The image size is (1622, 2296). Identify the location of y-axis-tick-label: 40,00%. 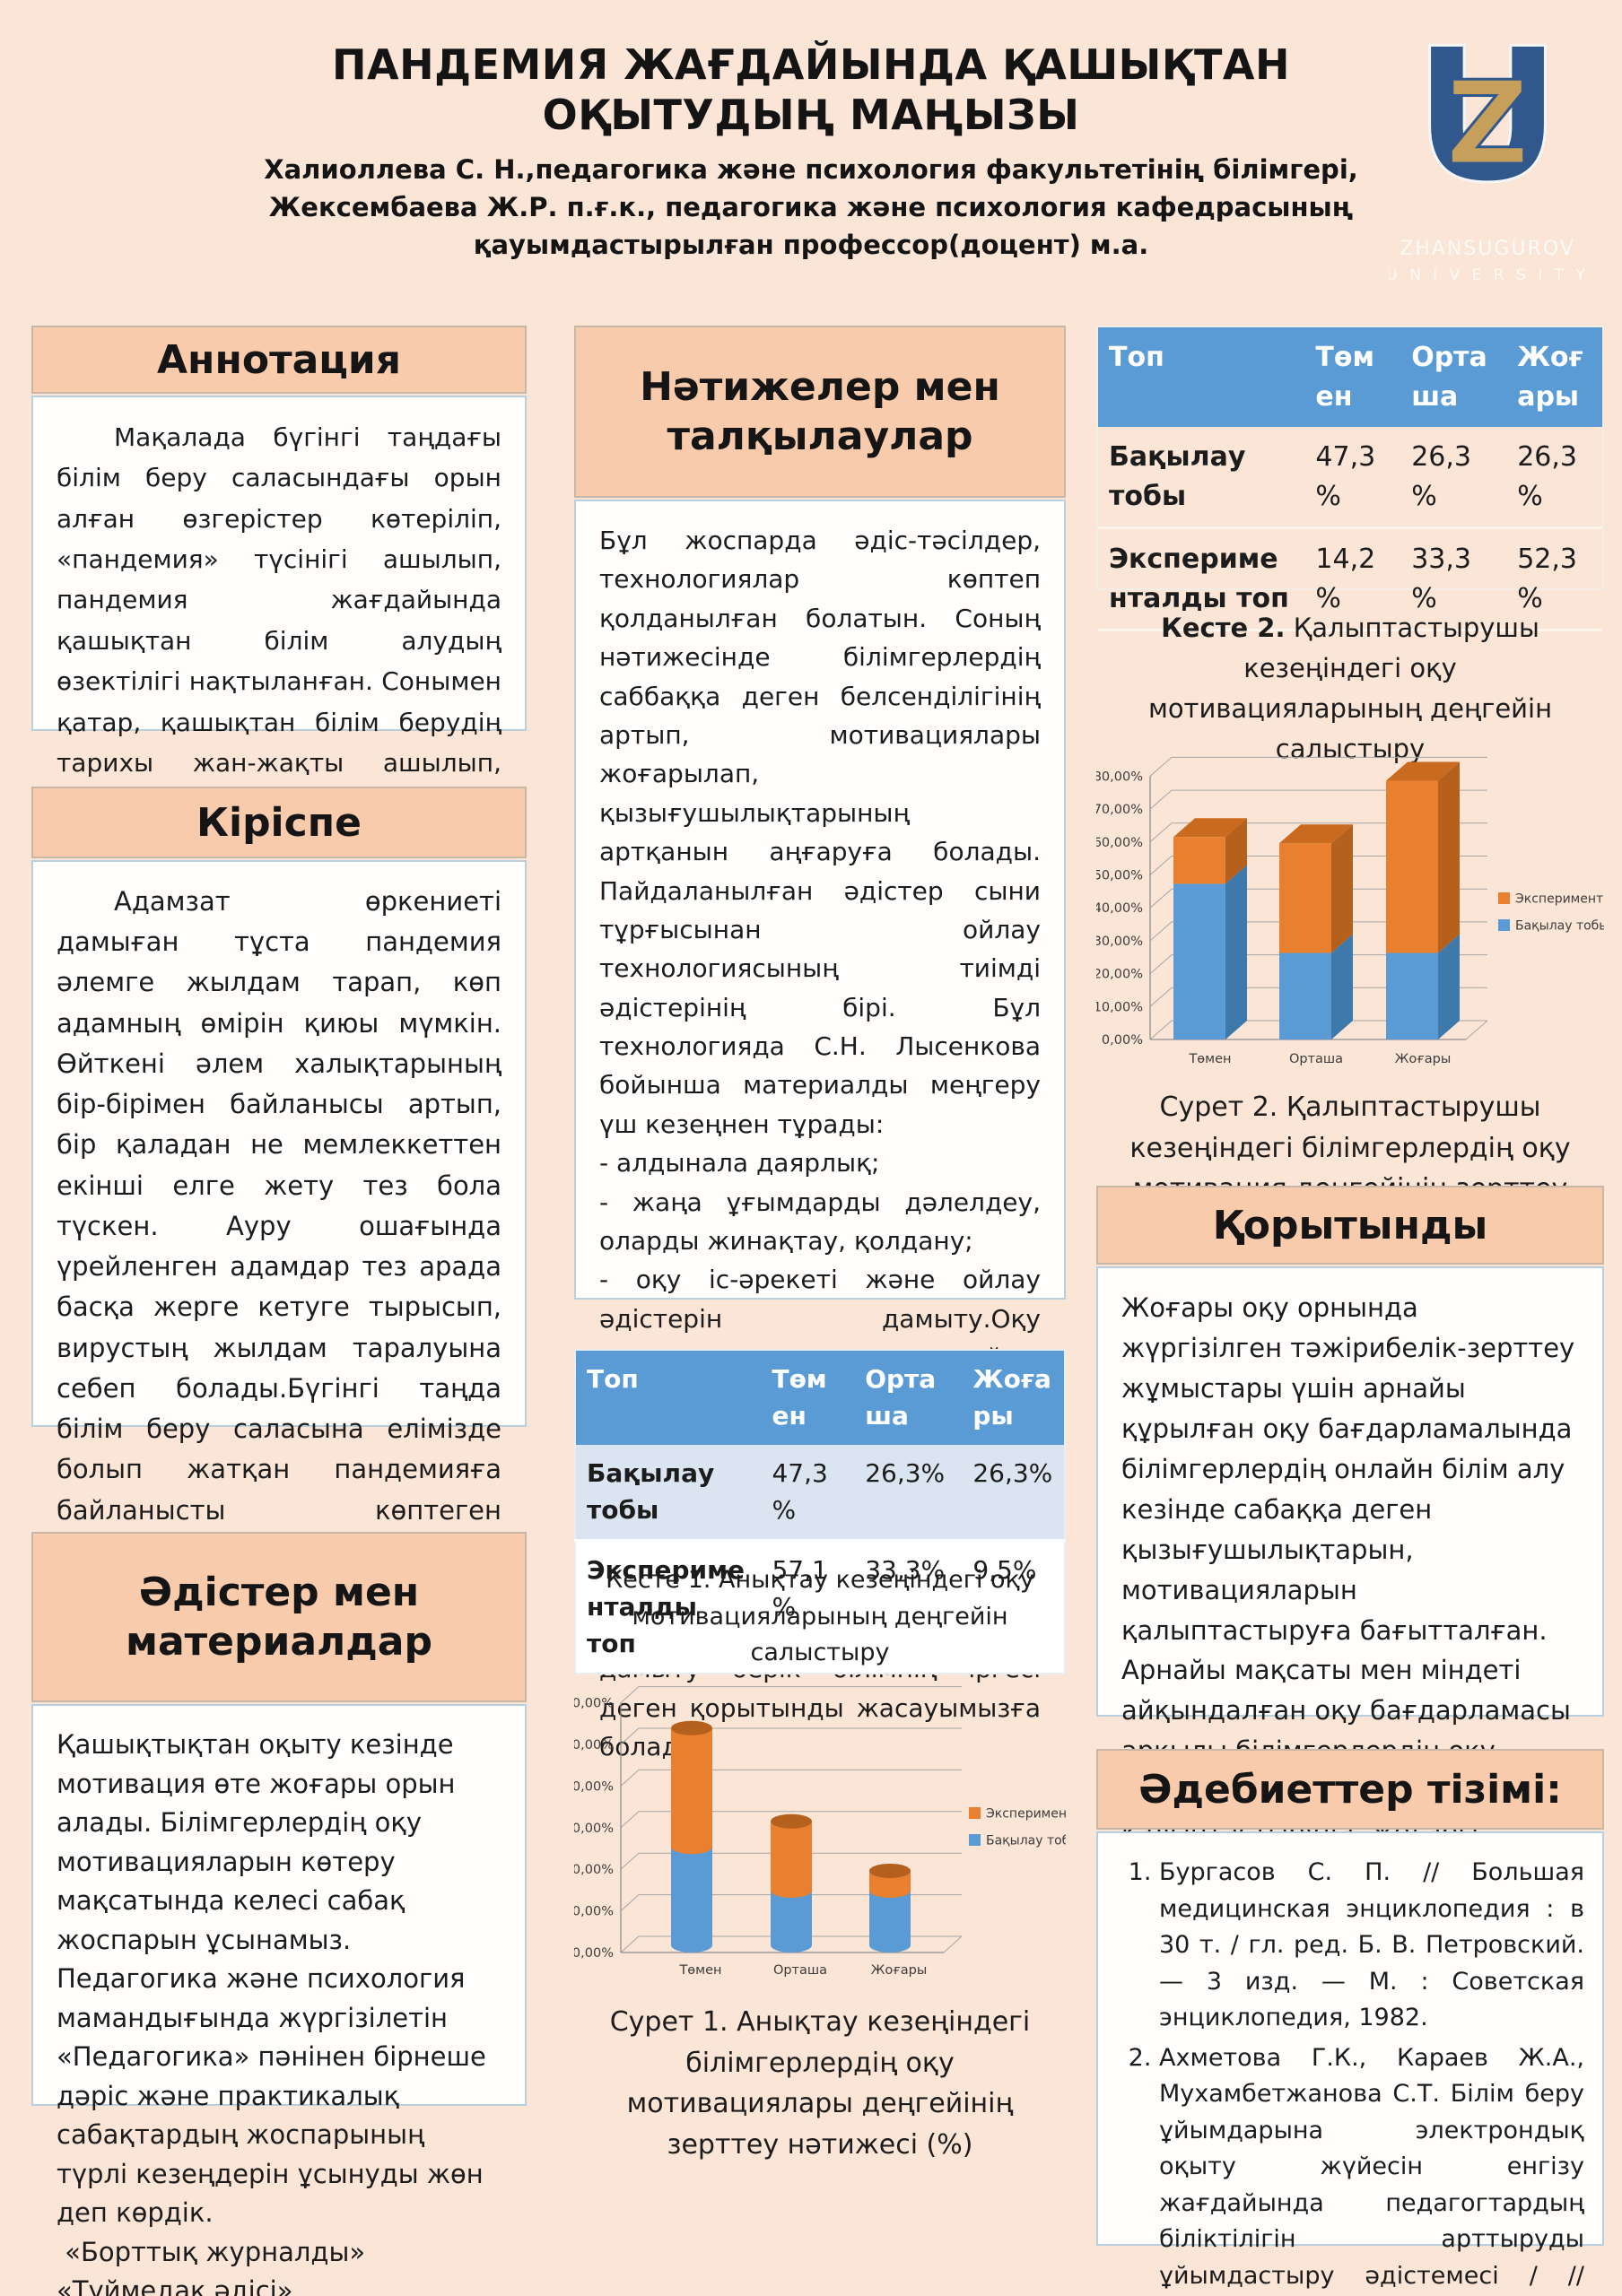
(594, 1870).